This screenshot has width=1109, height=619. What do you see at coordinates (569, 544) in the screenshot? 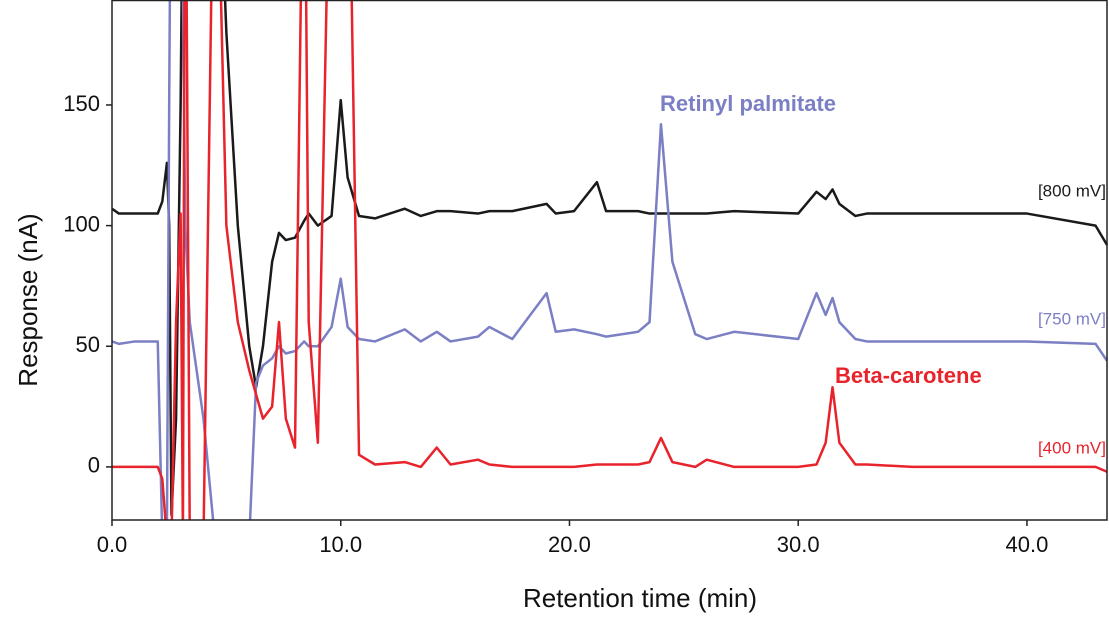
I see `x-tick-label: 20.0` at bounding box center [569, 544].